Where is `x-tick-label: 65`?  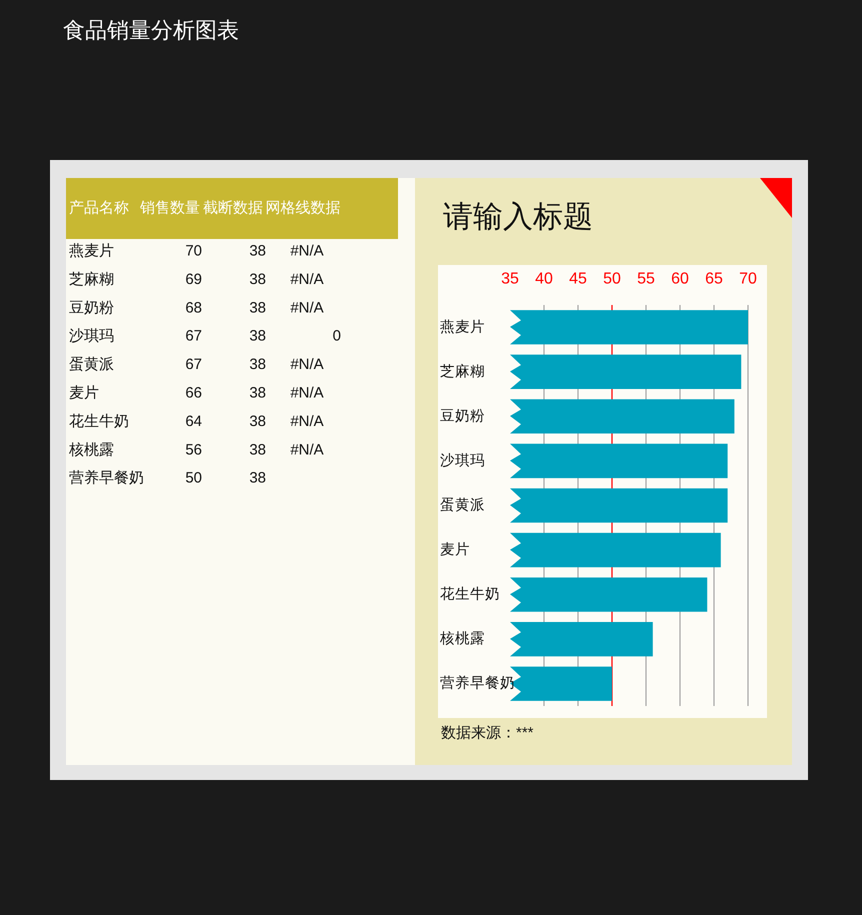
x-tick-label: 65 is located at coordinates (714, 279).